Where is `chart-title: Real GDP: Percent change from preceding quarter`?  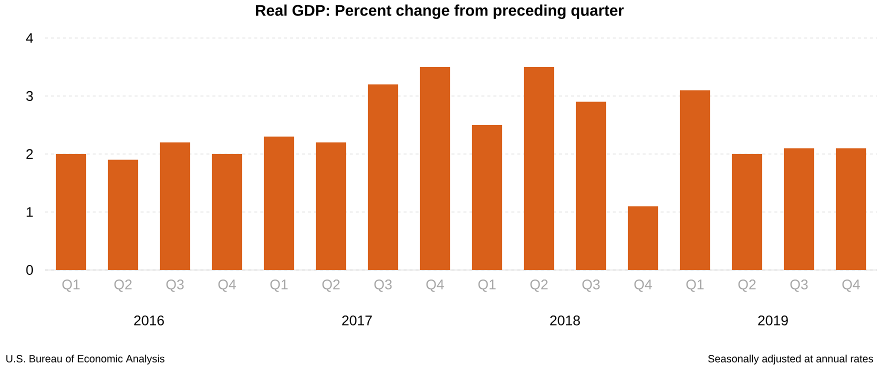 chart-title: Real GDP: Percent change from preceding quarter is located at coordinates (440, 11).